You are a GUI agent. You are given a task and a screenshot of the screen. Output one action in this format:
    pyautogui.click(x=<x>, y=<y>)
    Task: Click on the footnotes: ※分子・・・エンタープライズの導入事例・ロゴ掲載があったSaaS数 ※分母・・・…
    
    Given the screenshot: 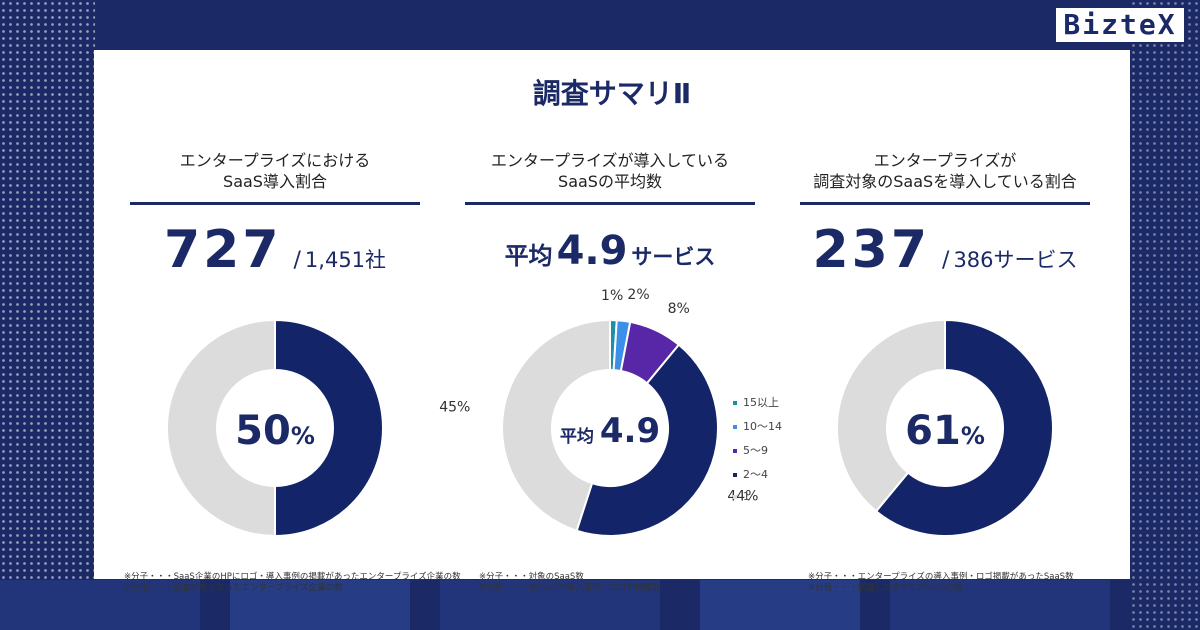 What is the action you would take?
    pyautogui.click(x=978, y=583)
    